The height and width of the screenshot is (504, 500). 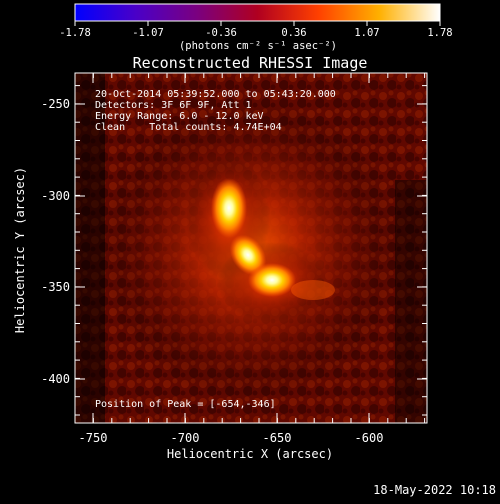 I want to click on annotation-energy-range: Energy Range: 6.0 - 12.0 keV, so click(x=179, y=116).